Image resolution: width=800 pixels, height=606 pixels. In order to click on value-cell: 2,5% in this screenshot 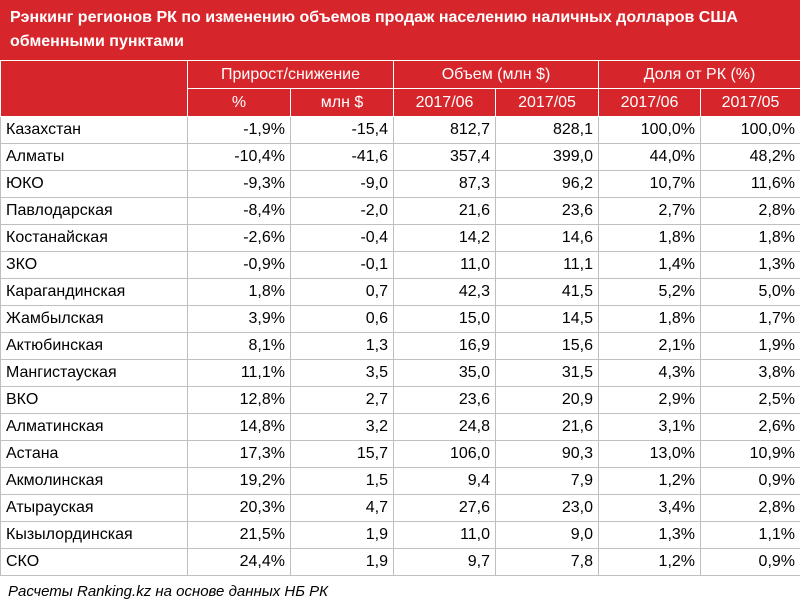, I will do `click(750, 400)`.